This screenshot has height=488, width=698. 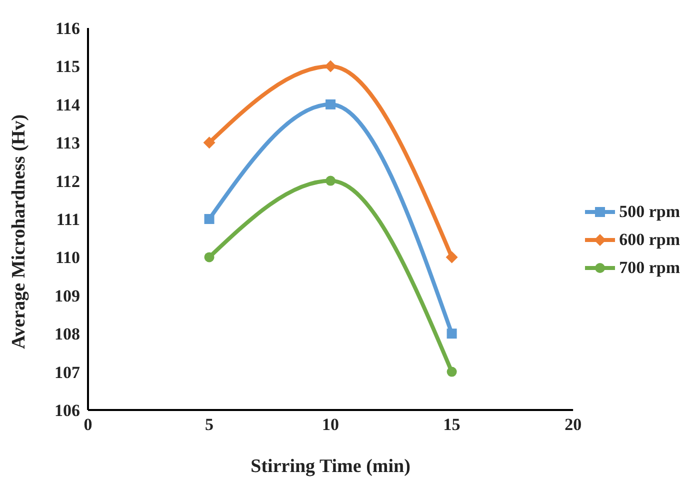 I want to click on y-tick-label: 116, so click(x=67, y=28).